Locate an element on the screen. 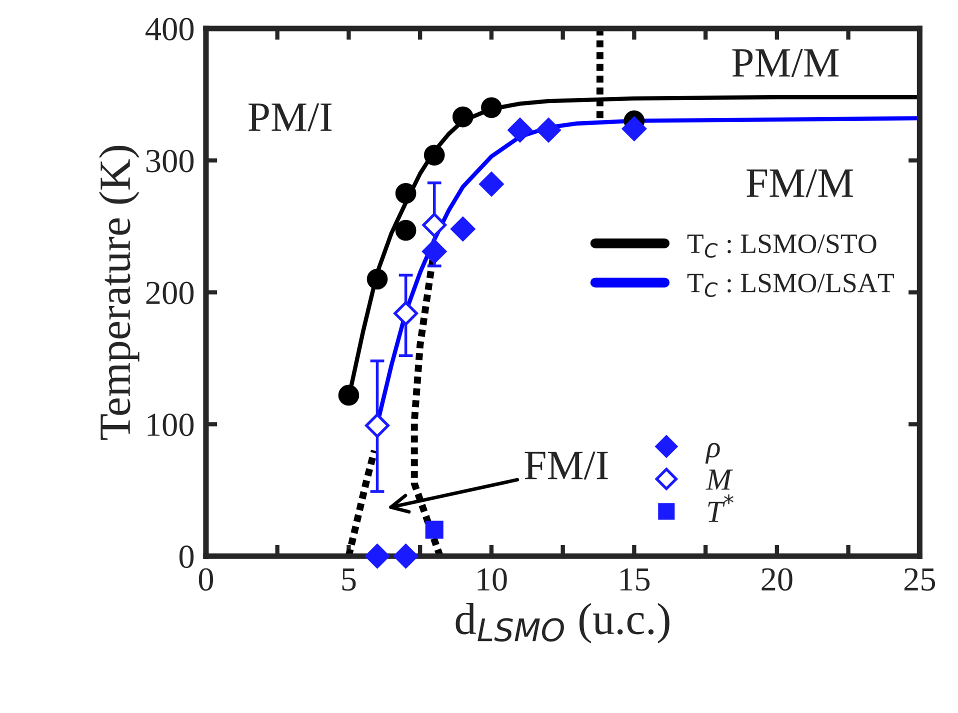  annotation: PM/M is located at coordinates (785, 63).